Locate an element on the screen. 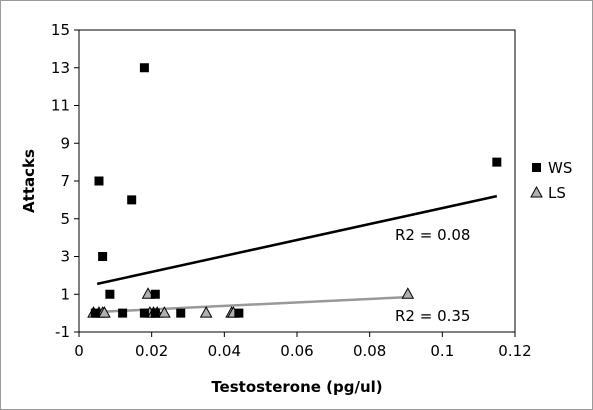  y-tick-label: 13 is located at coordinates (60, 68).